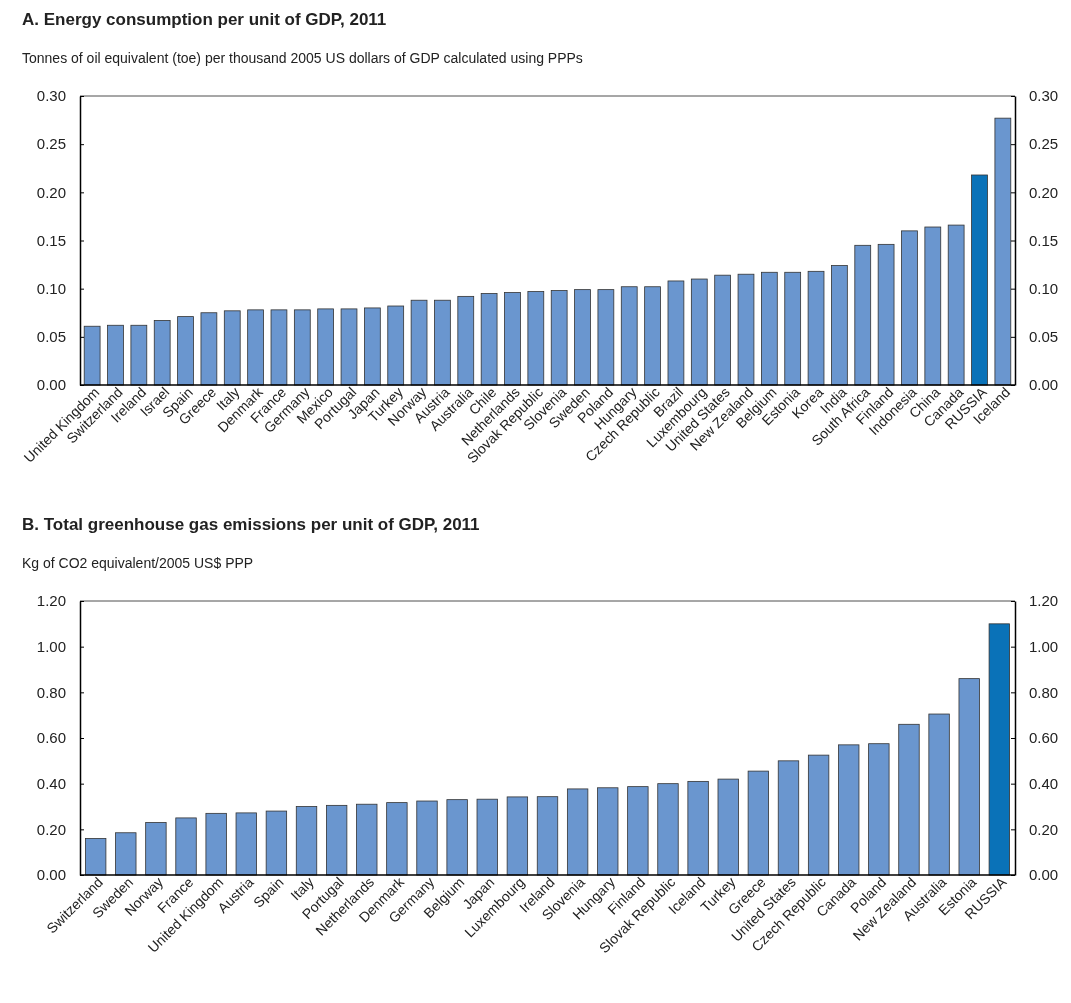 This screenshot has width=1071, height=1003. Describe the element at coordinates (51, 692) in the screenshot. I see `y-tick-label: 0.80` at that location.